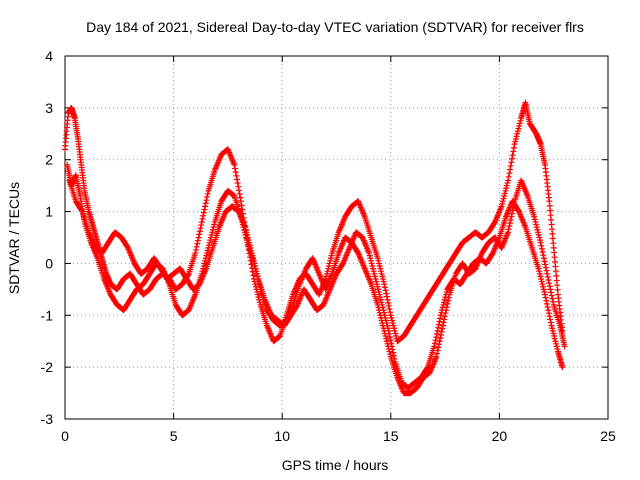 This screenshot has height=480, width=640. What do you see at coordinates (49, 108) in the screenshot?
I see `y-tick-label: 3` at bounding box center [49, 108].